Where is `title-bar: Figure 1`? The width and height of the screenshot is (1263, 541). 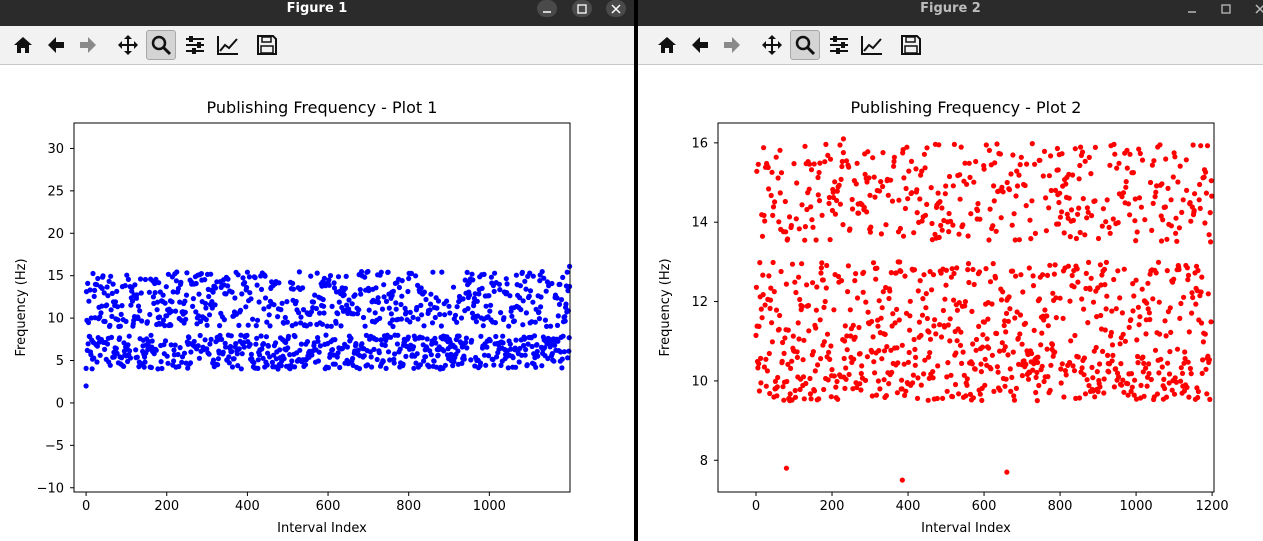
title-bar: Figure 1 is located at coordinates (317, 13).